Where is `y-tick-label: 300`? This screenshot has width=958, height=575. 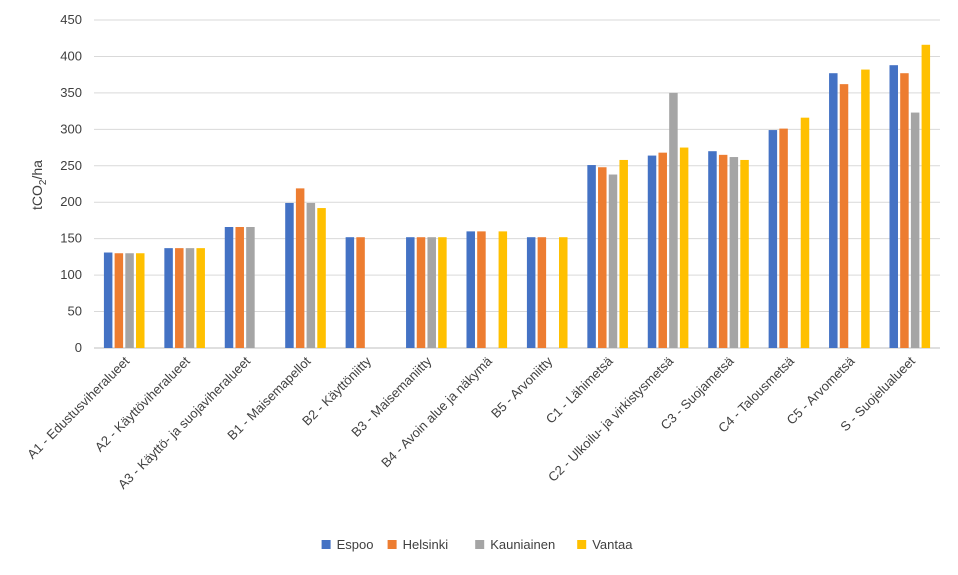
y-tick-label: 300 is located at coordinates (71, 128).